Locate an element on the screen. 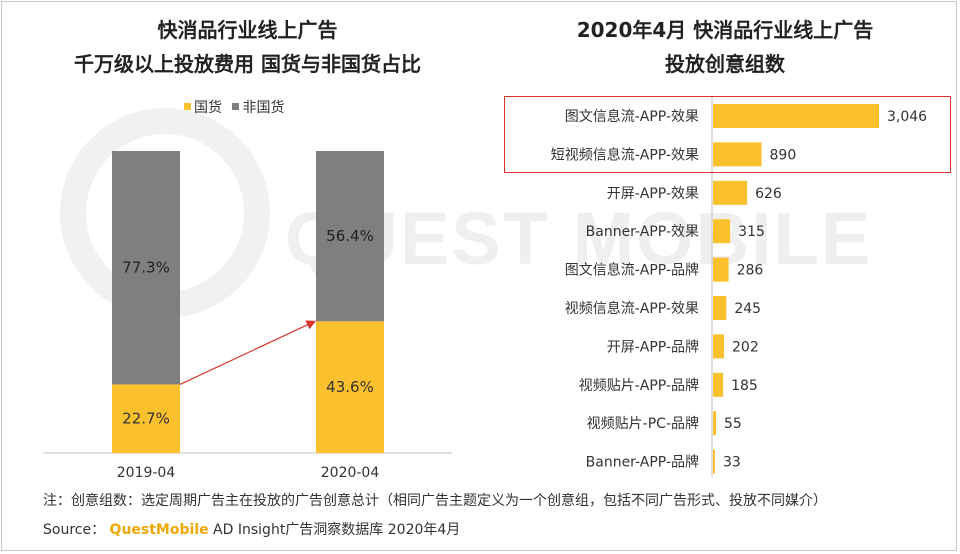 The width and height of the screenshot is (960, 554). hbar-value-开屏-APP-品牌: 202 is located at coordinates (745, 347).